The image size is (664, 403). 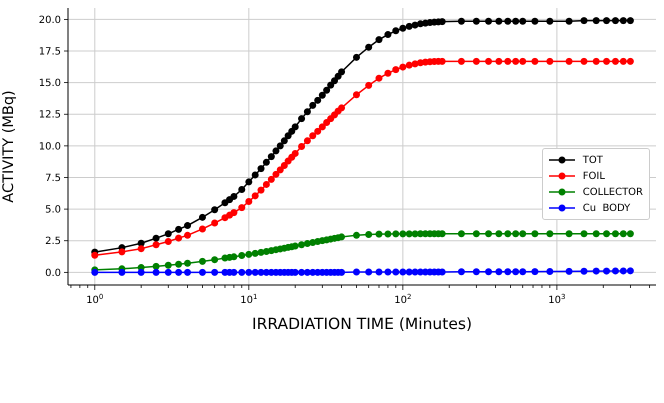 I want to click on y-tick-label: 12.5, so click(x=49, y=115).